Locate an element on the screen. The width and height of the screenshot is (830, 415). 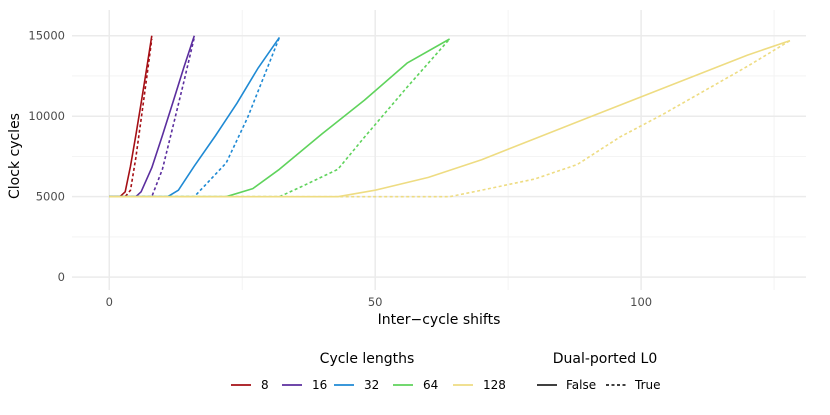
y-tick-label: 10000 is located at coordinates (46, 116).